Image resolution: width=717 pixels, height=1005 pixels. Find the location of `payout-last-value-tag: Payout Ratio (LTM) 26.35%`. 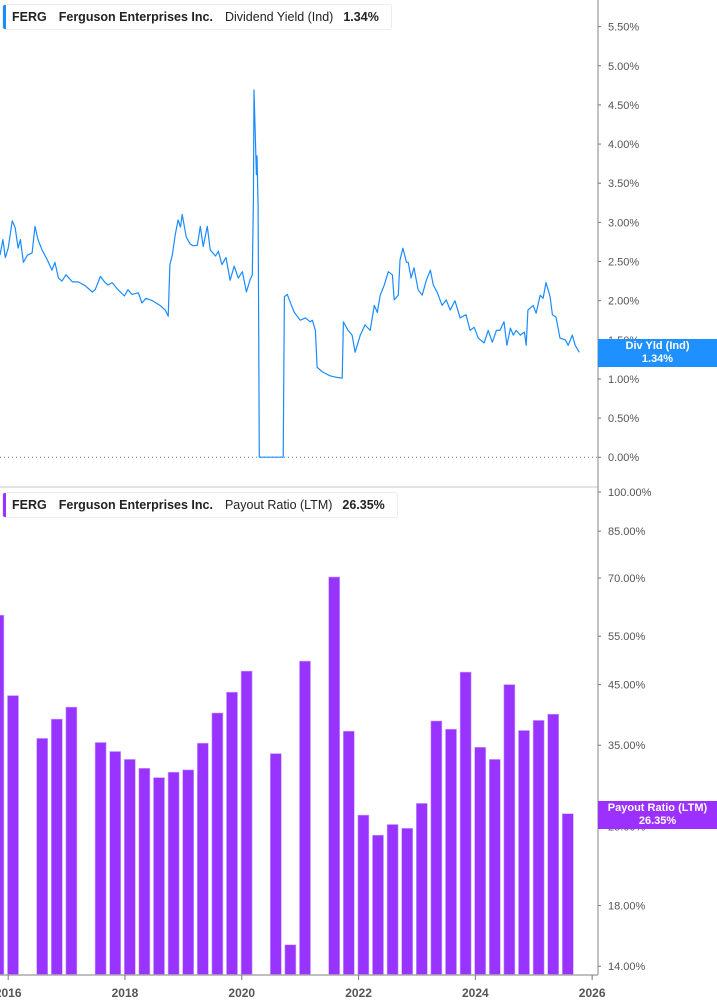

payout-last-value-tag: Payout Ratio (LTM) 26.35% is located at coordinates (657, 815).